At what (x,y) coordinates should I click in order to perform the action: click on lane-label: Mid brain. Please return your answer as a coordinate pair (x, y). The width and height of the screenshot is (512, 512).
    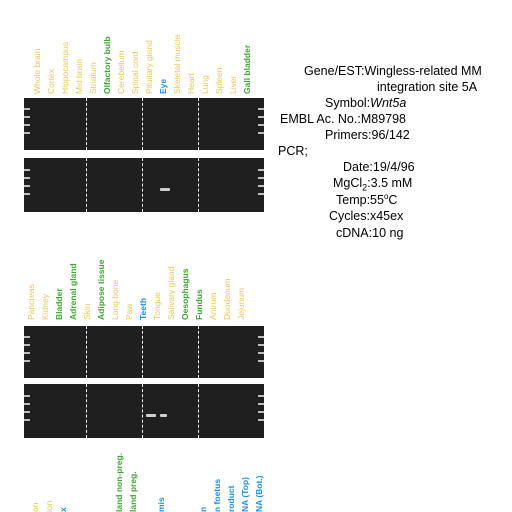
    Looking at the image, I should click on (79, 76).